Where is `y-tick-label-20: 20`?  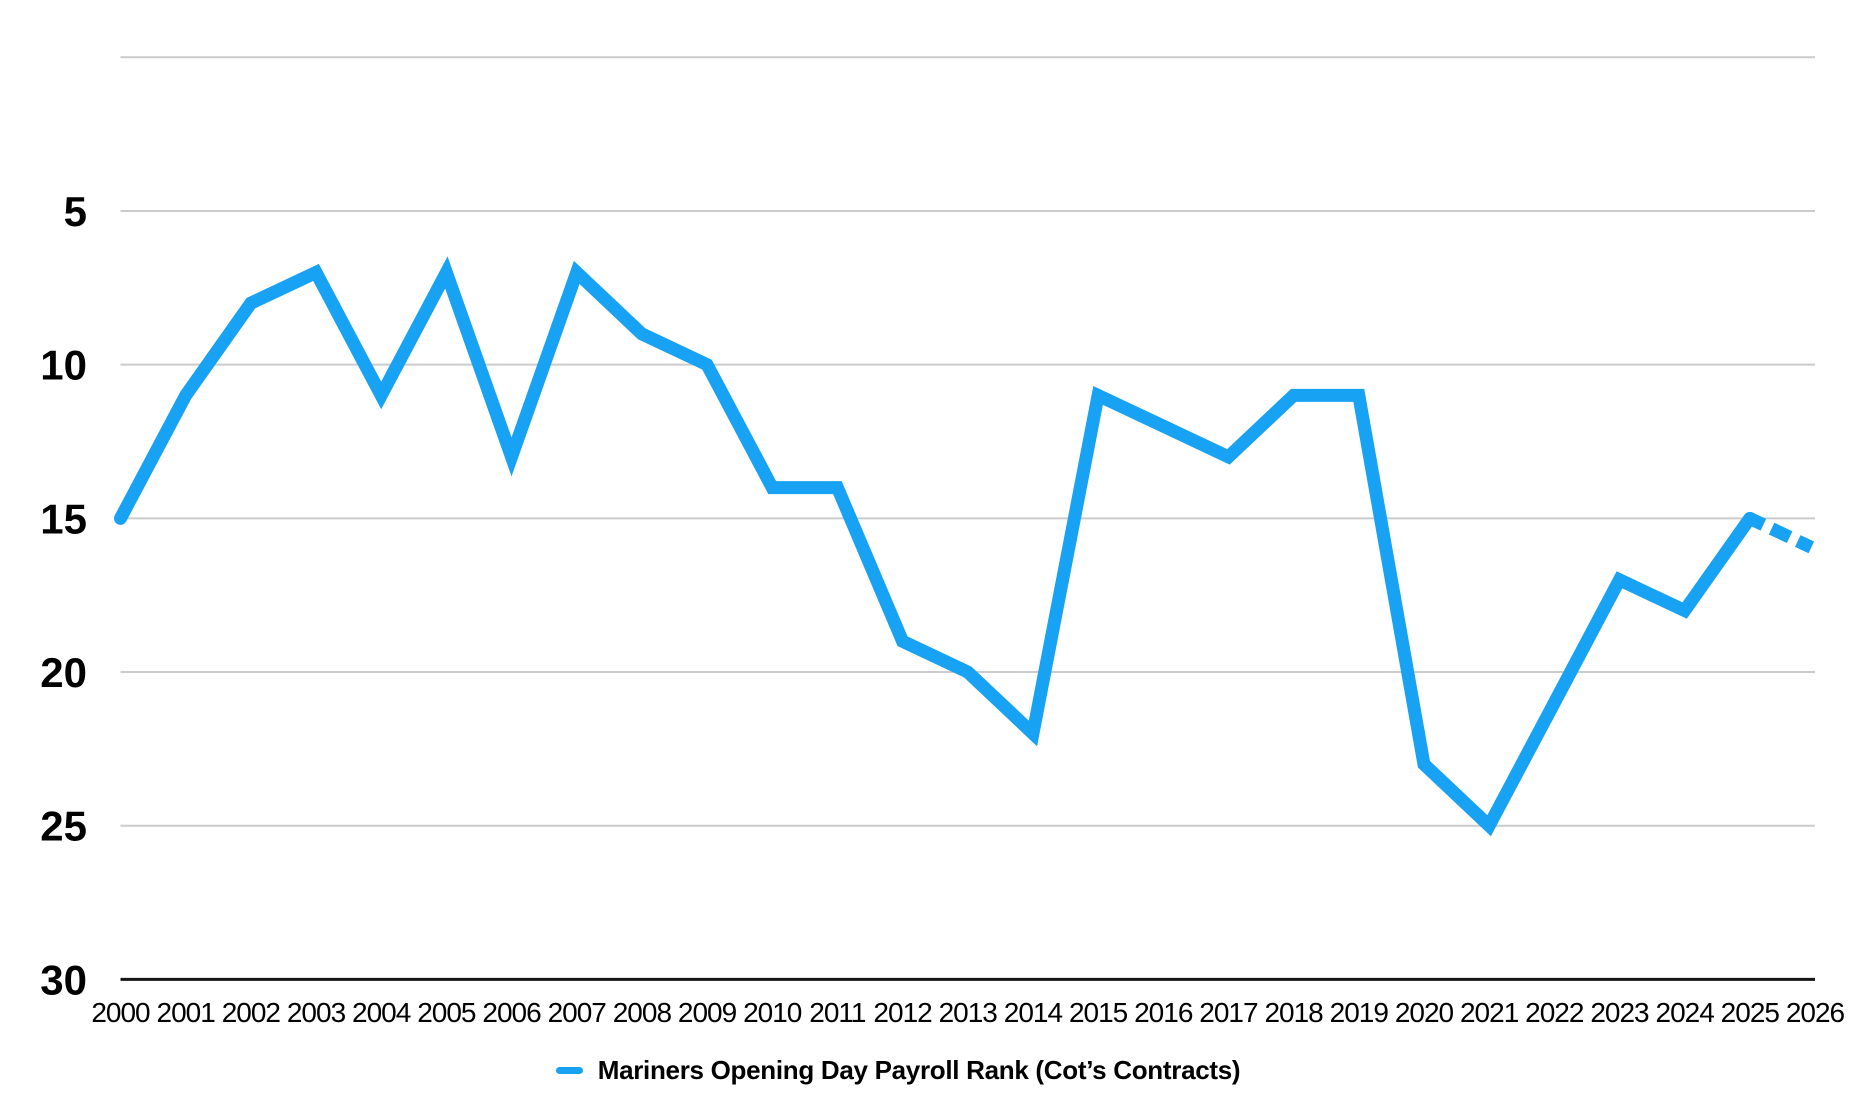 y-tick-label-20: 20 is located at coordinates (63, 672).